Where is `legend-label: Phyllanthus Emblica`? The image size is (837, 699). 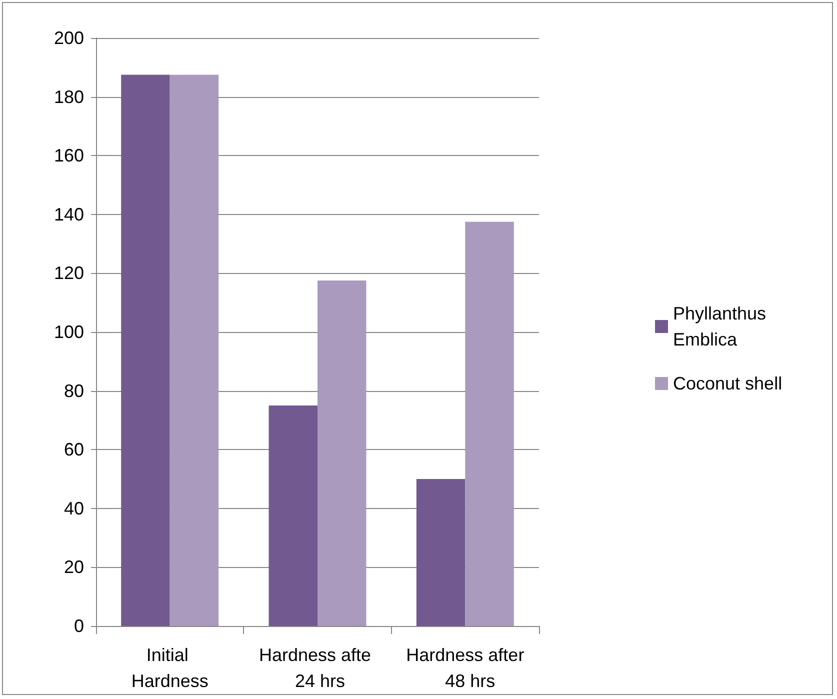
legend-label: Phyllanthus Emblica is located at coordinates (722, 327).